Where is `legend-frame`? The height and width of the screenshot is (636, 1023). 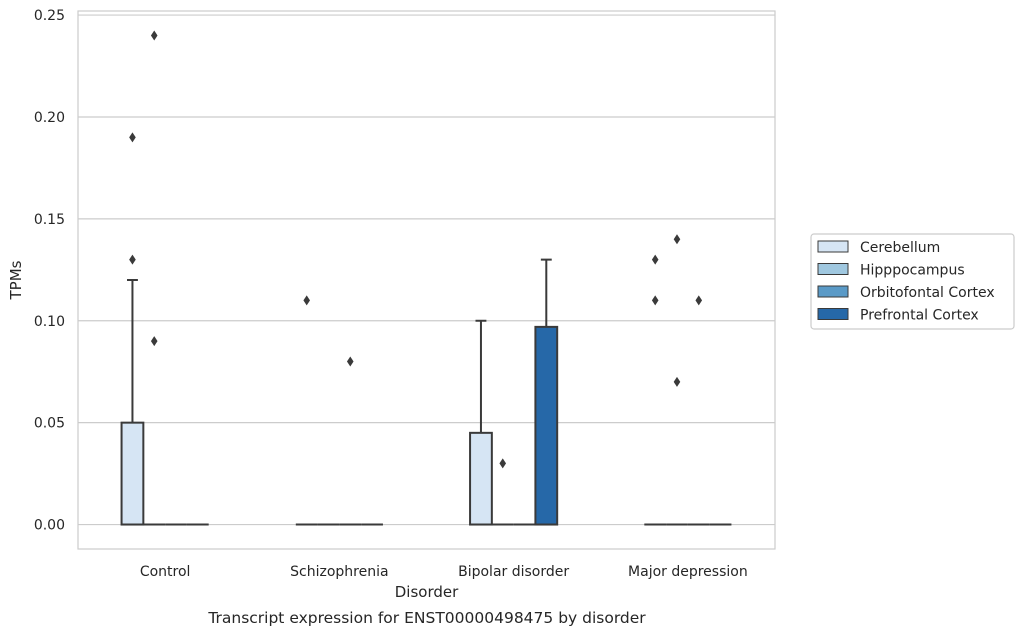 legend-frame is located at coordinates (912, 281).